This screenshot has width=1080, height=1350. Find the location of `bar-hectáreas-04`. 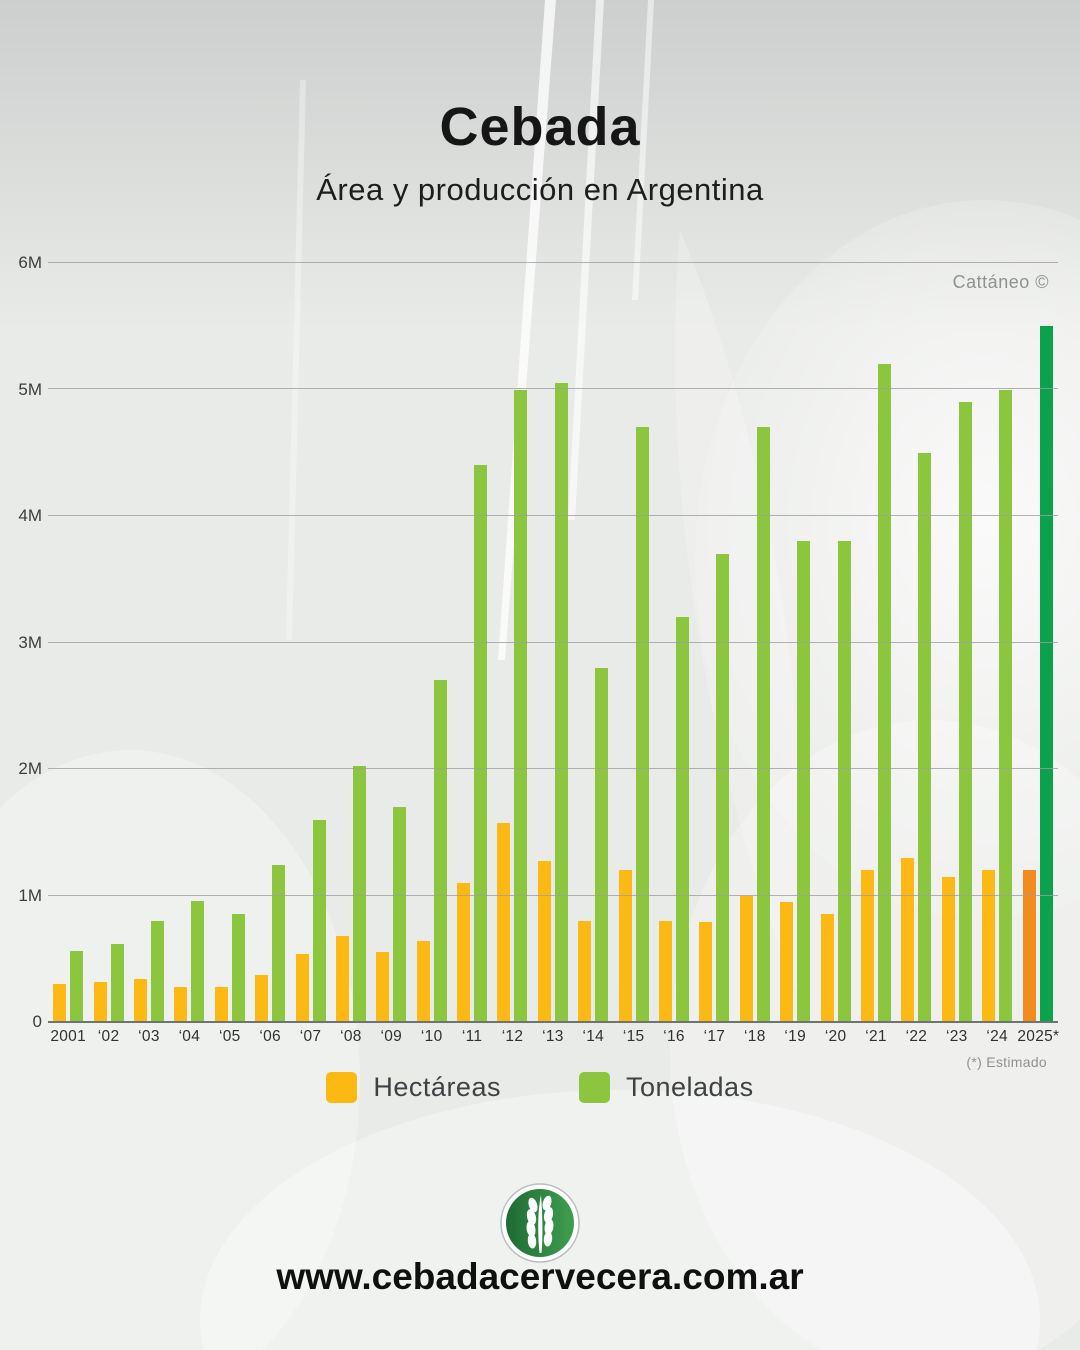

bar-hectáreas-04 is located at coordinates (181, 1004).